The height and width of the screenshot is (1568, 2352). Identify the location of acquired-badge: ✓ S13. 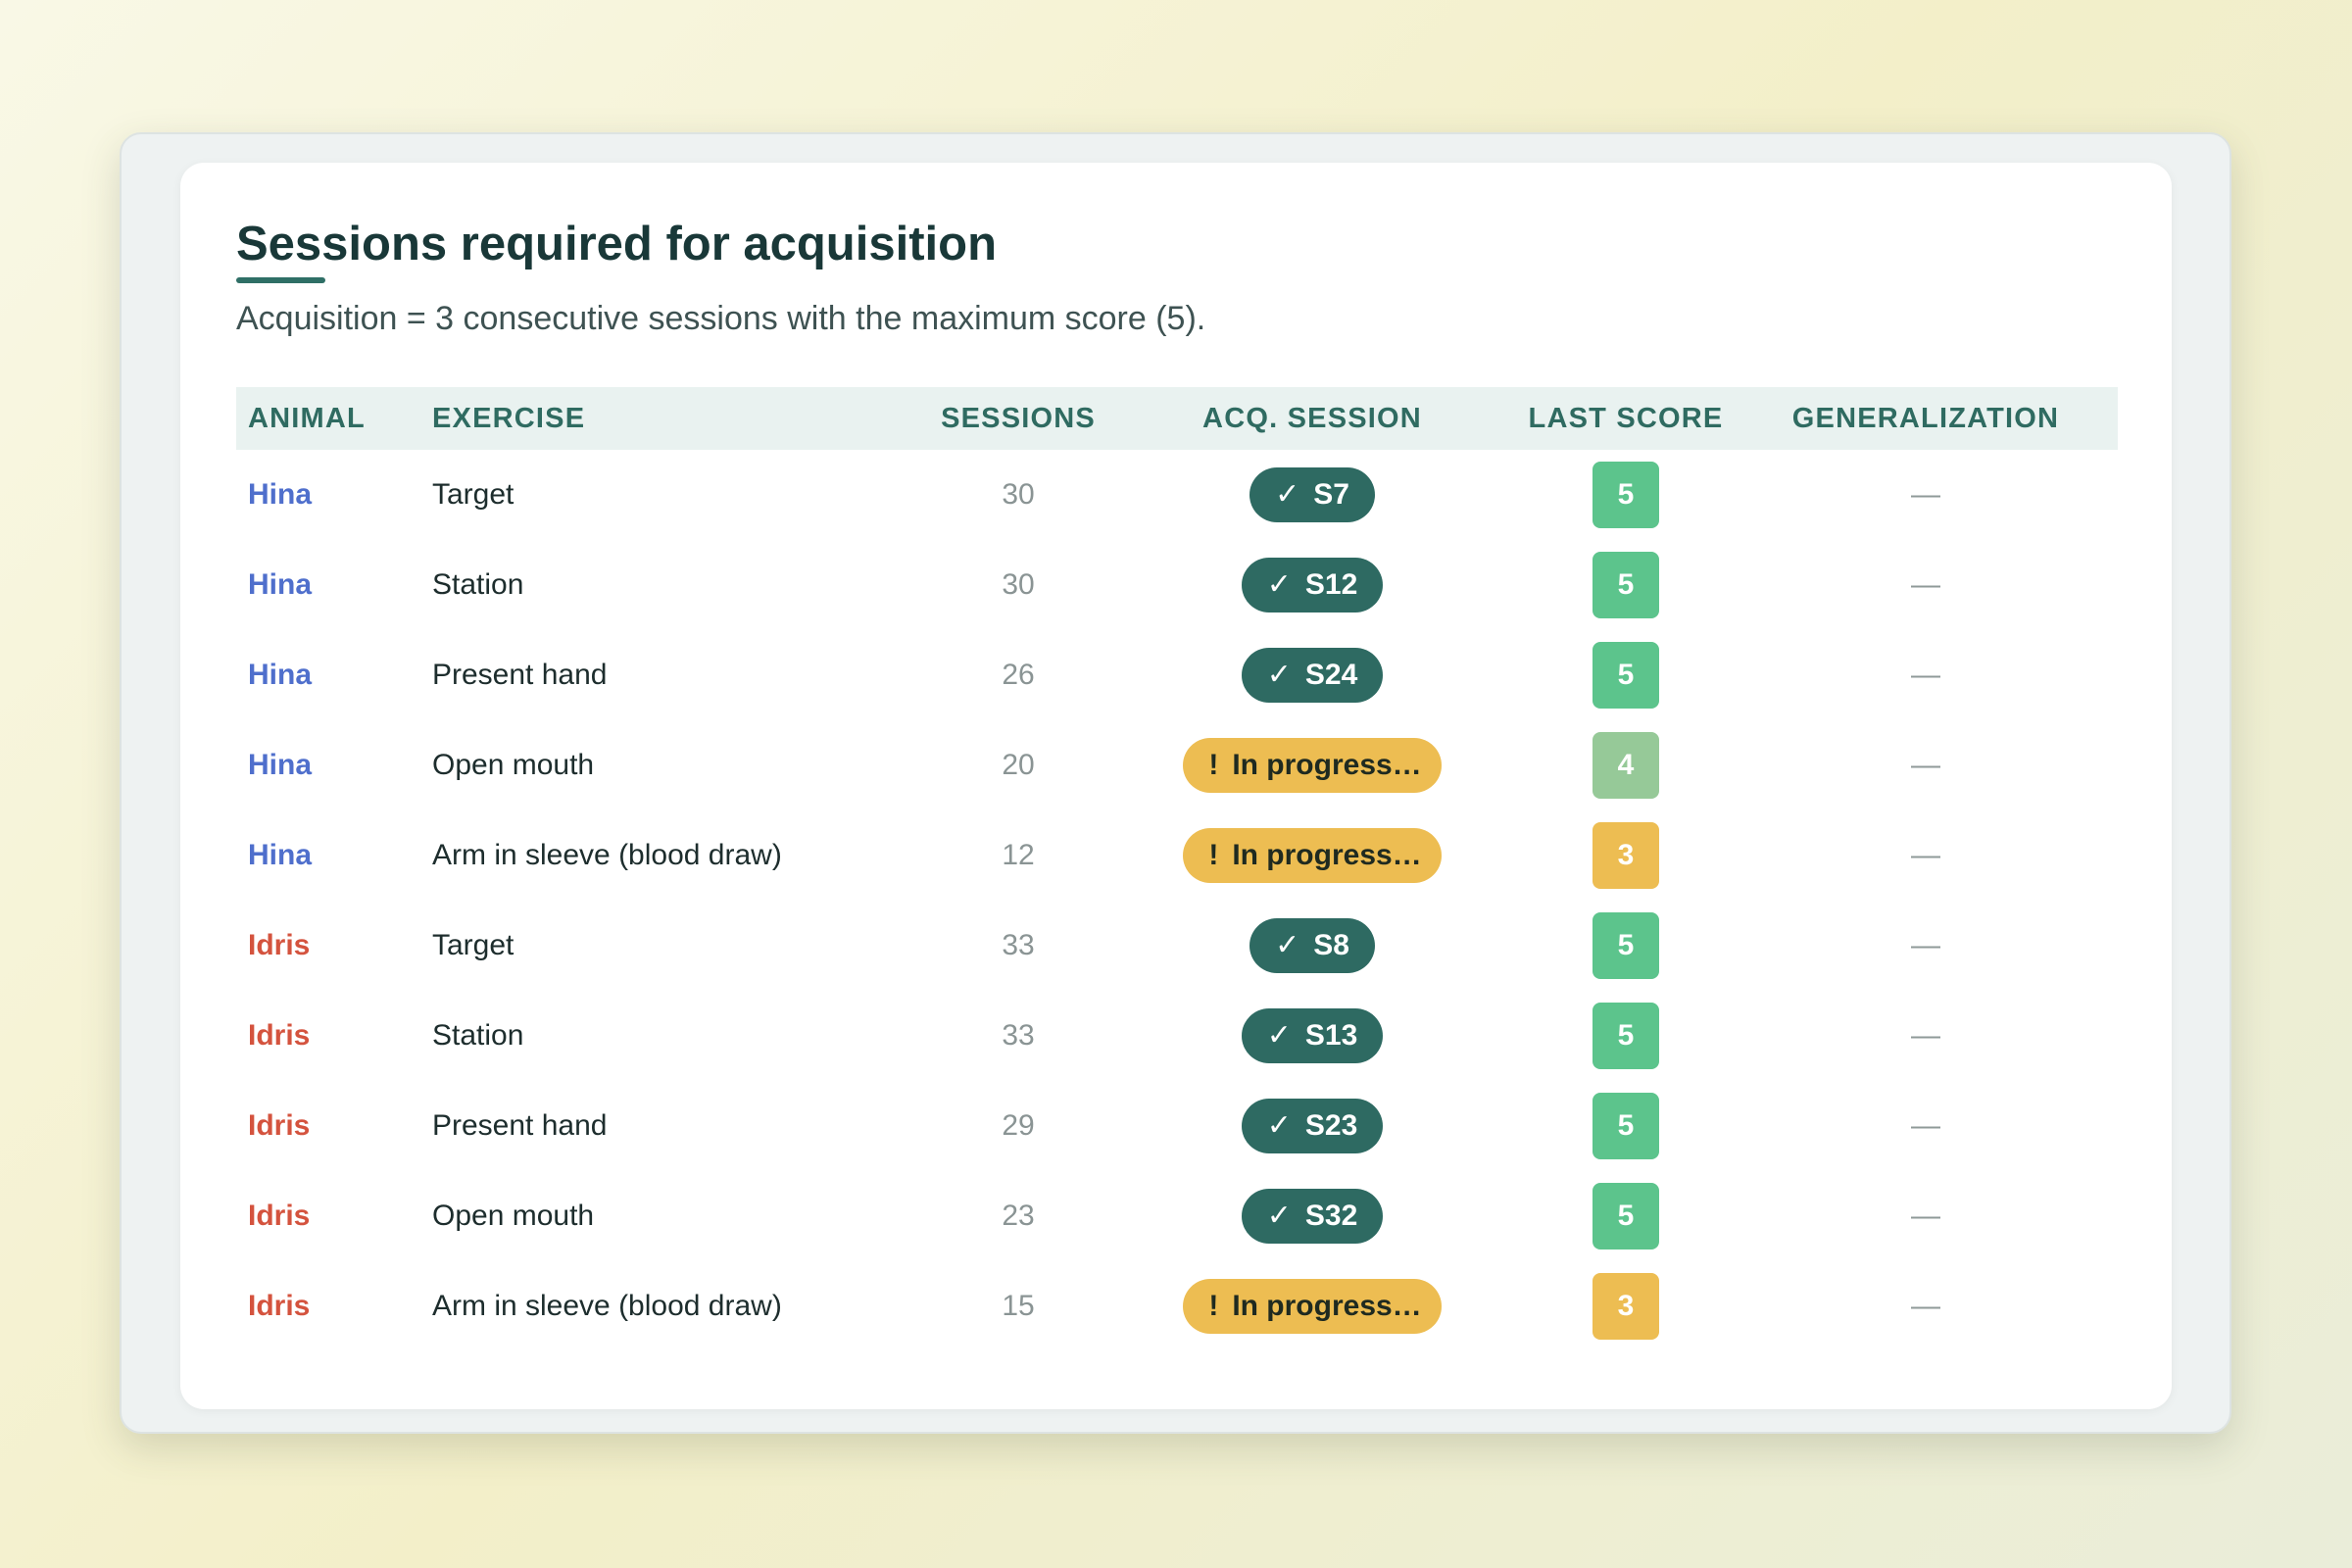
(1312, 1035).